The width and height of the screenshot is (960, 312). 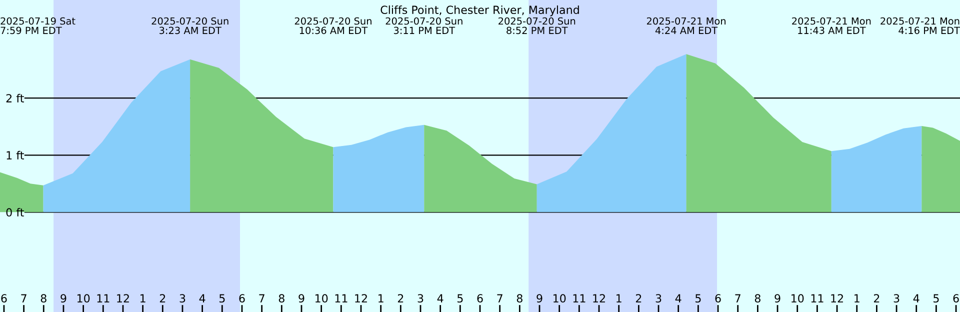 I want to click on y-tick-label: 2 ft, so click(x=15, y=98).